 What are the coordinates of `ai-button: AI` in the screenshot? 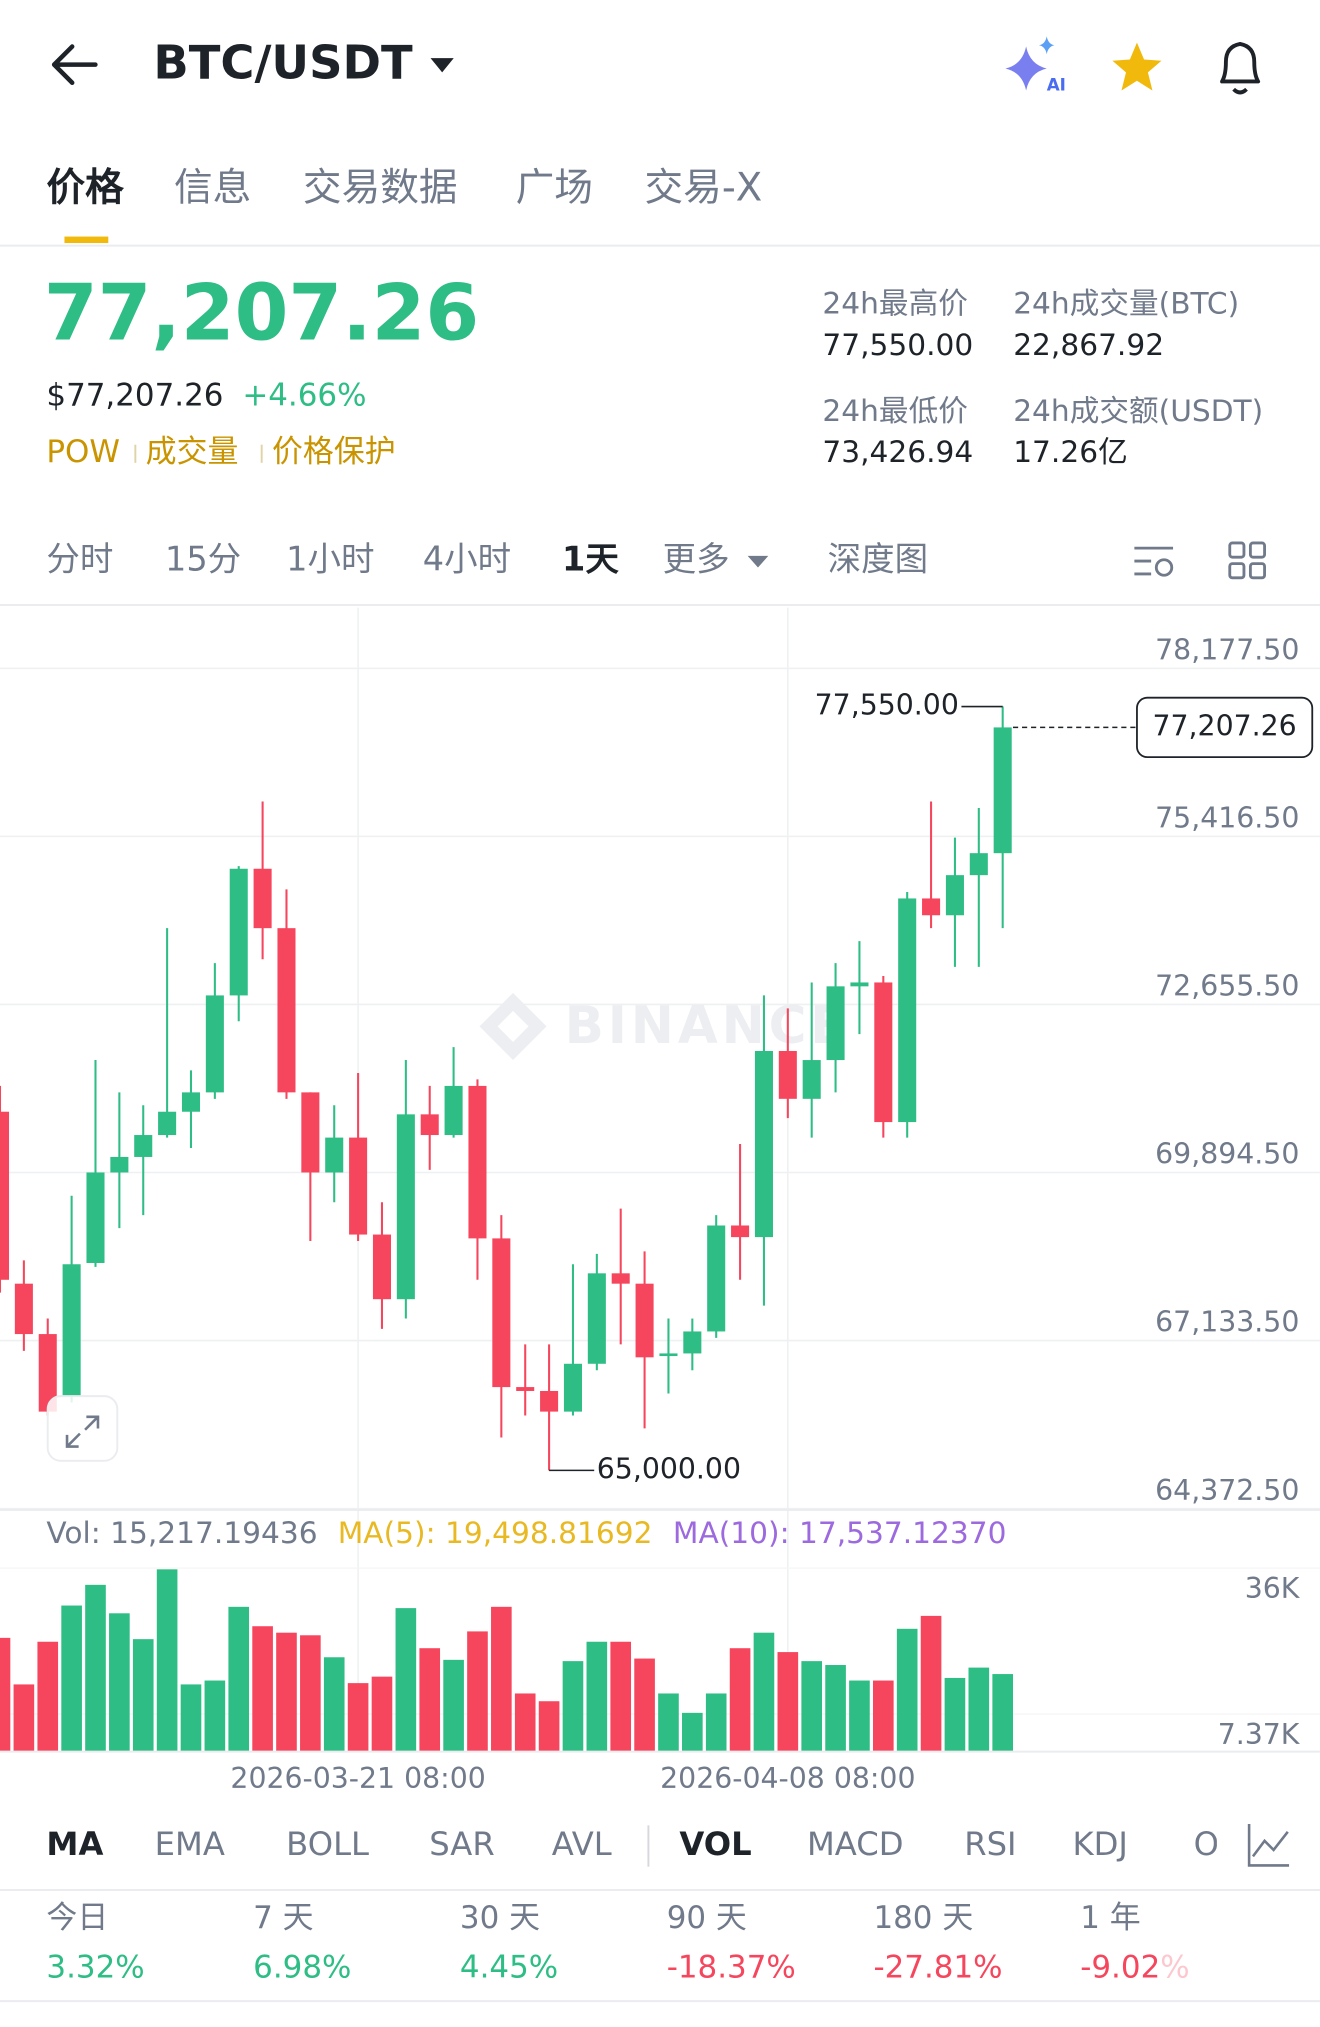 It's located at (1035, 65).